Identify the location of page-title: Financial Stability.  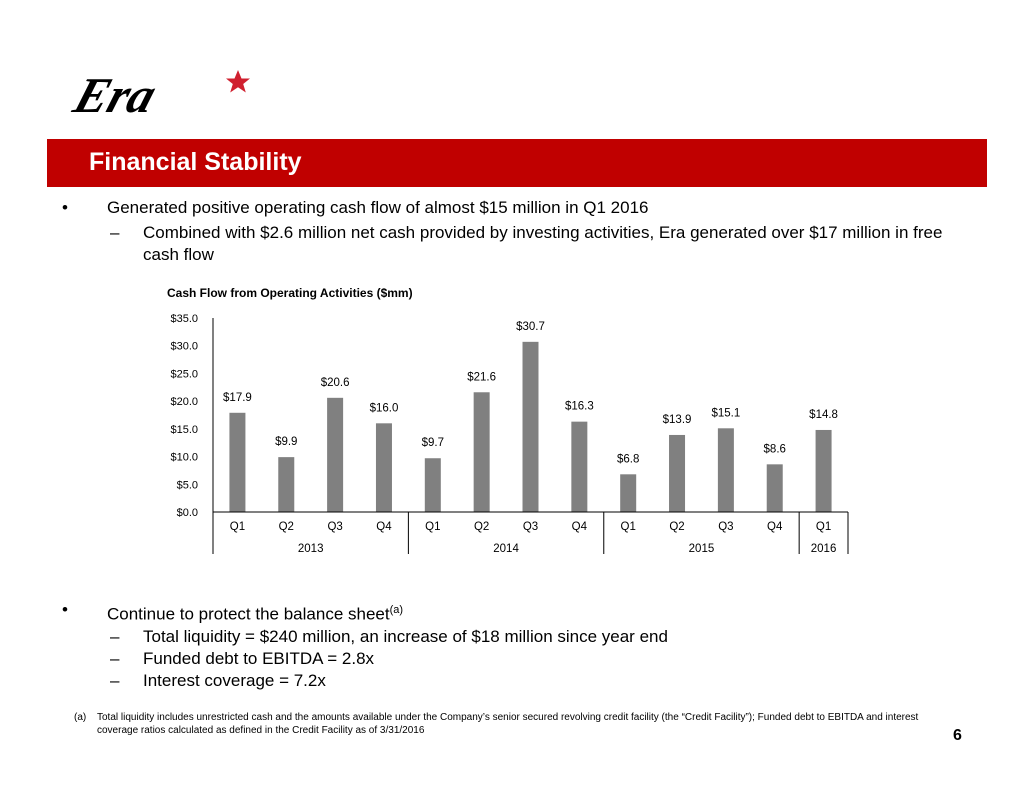
(195, 162).